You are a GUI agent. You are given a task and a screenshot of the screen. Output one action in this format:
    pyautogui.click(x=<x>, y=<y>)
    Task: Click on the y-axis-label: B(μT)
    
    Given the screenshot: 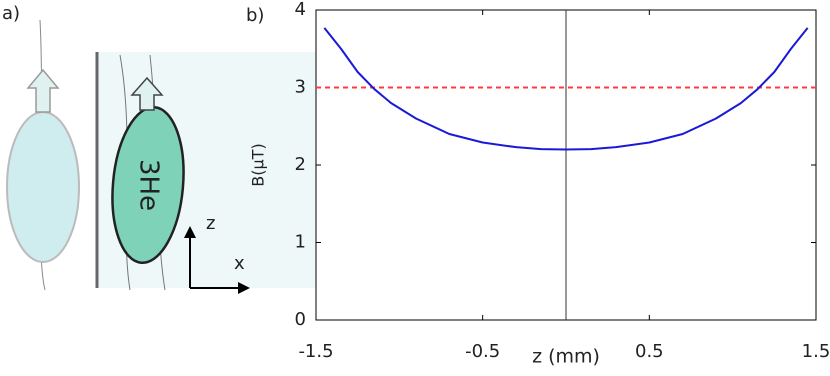 What is the action you would take?
    pyautogui.click(x=258, y=164)
    